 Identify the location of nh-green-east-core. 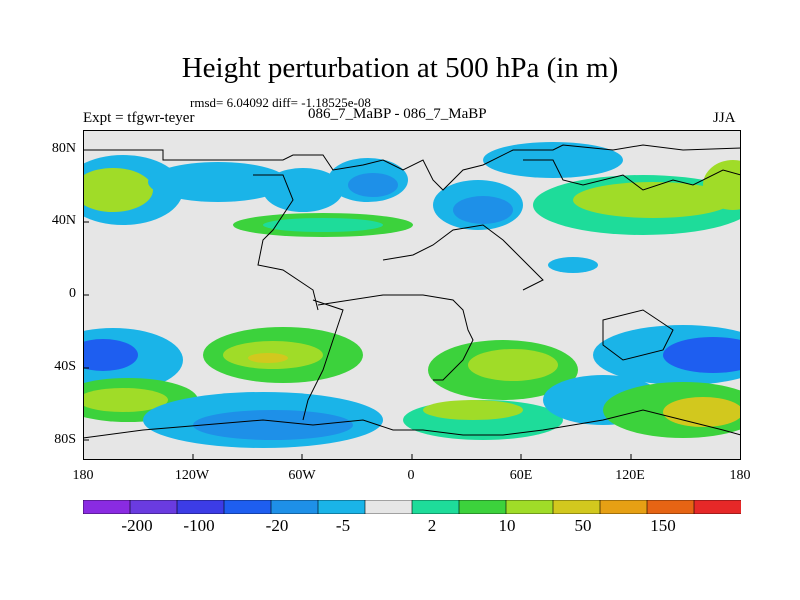
(653, 200).